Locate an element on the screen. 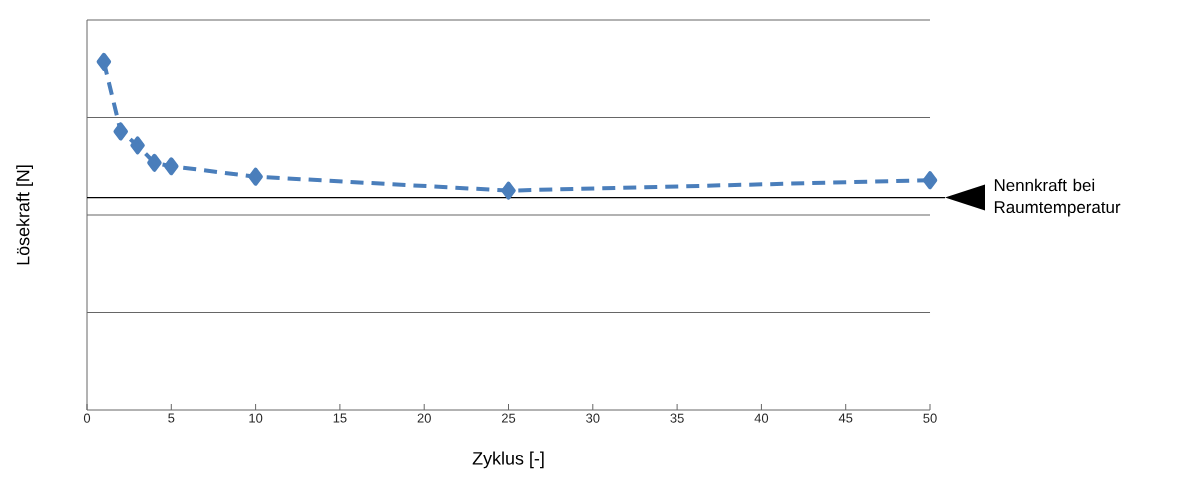  y-axis-title: Lösekraft [N] is located at coordinates (24, 215).